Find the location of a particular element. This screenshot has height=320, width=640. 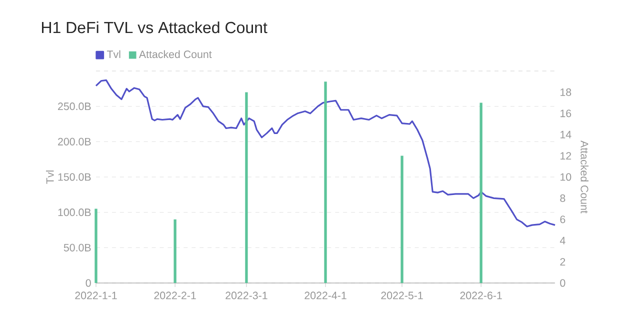

y2-tick-label: 12 is located at coordinates (566, 156).